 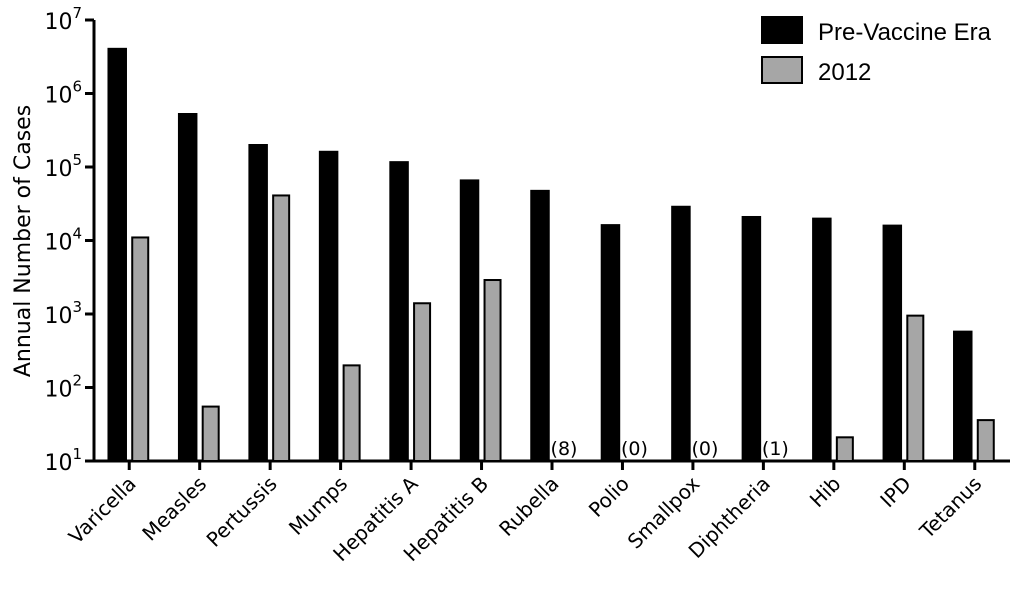 I want to click on legend-label-2012: 2012, so click(x=844, y=72).